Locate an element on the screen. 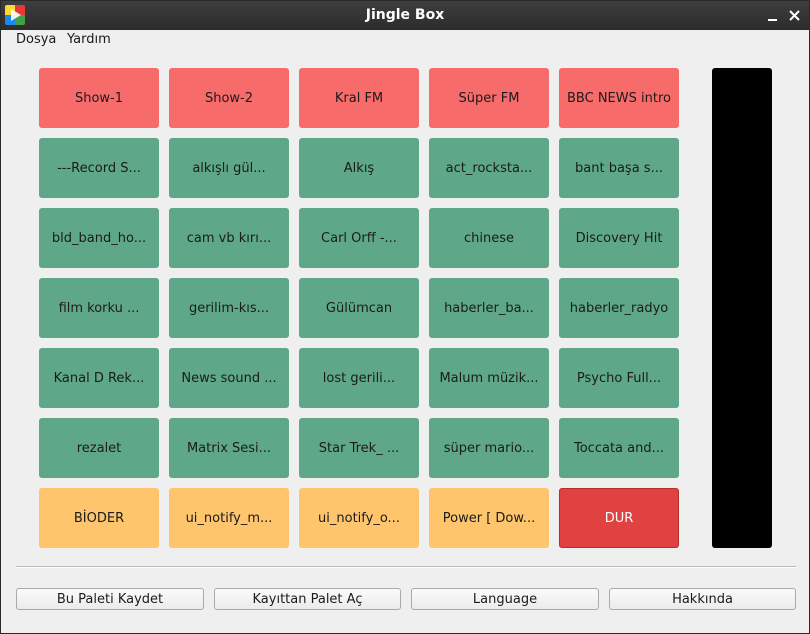 Image resolution: width=810 pixels, height=634 pixels. stop-button: DUR is located at coordinates (619, 518).